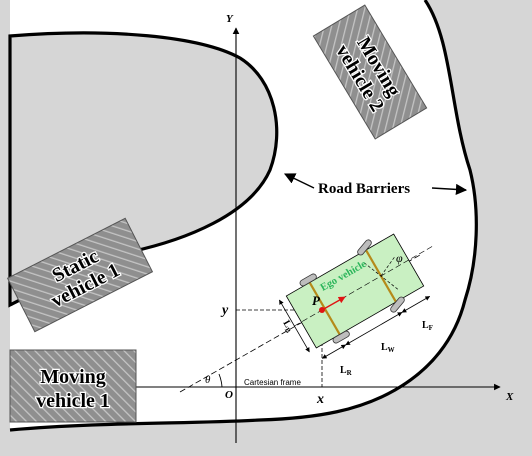 This screenshot has height=456, width=532. I want to click on road-barriers-label: Road Barriers, so click(364, 189).